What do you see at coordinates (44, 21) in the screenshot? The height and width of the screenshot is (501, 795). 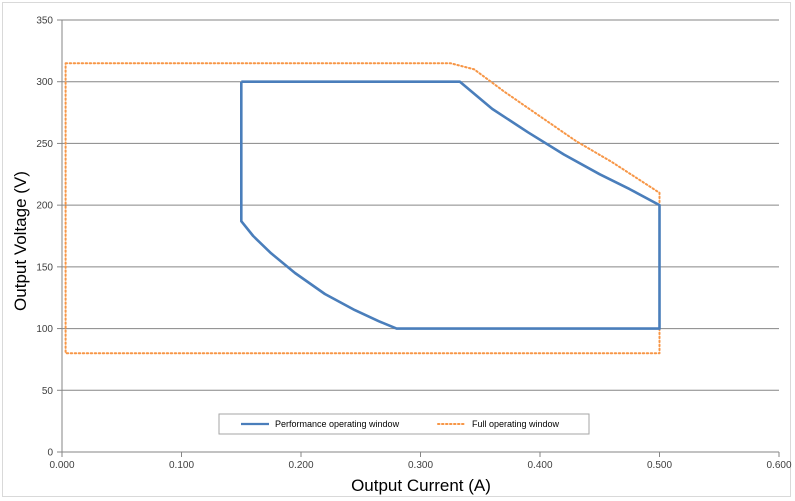 I see `y-tick-label: 350` at bounding box center [44, 21].